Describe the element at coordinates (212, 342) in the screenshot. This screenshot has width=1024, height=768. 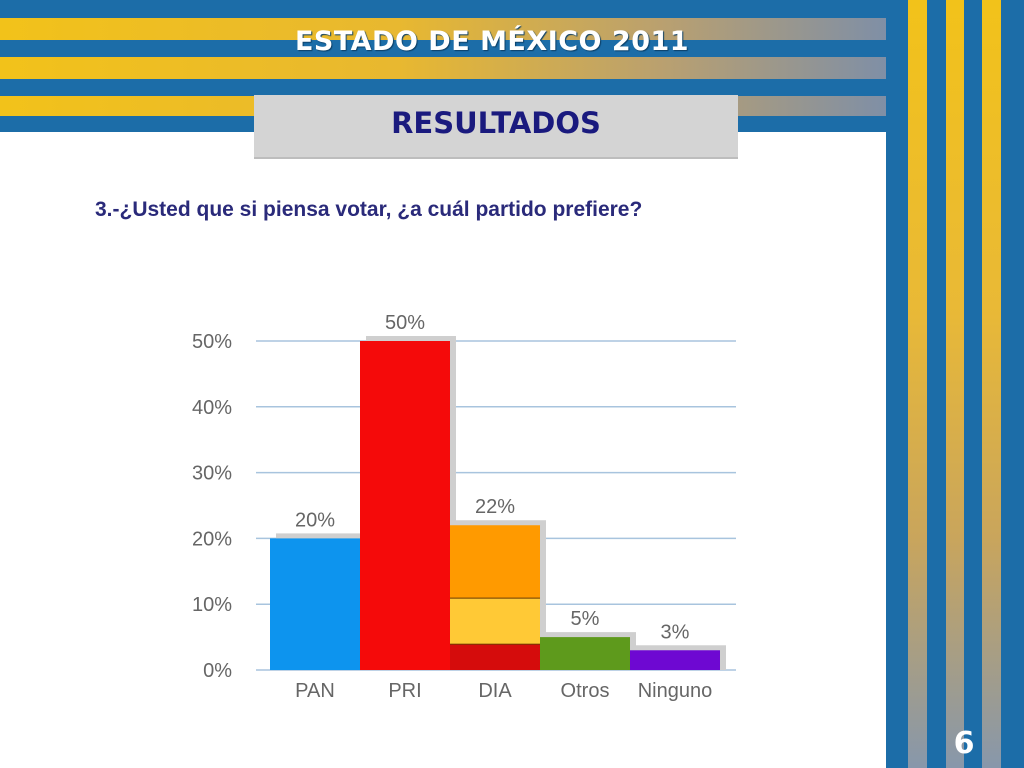
I see `y-tick-label: 50%` at that location.